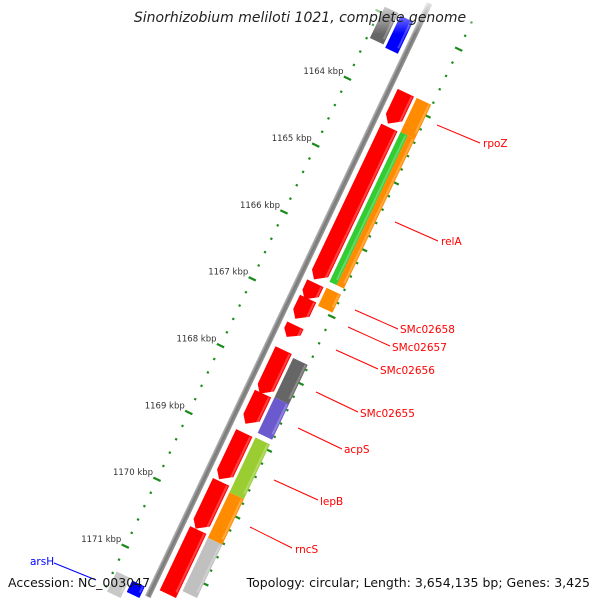 This screenshot has height=600, width=600. I want to click on gene-label-relA: relA, so click(451, 242).